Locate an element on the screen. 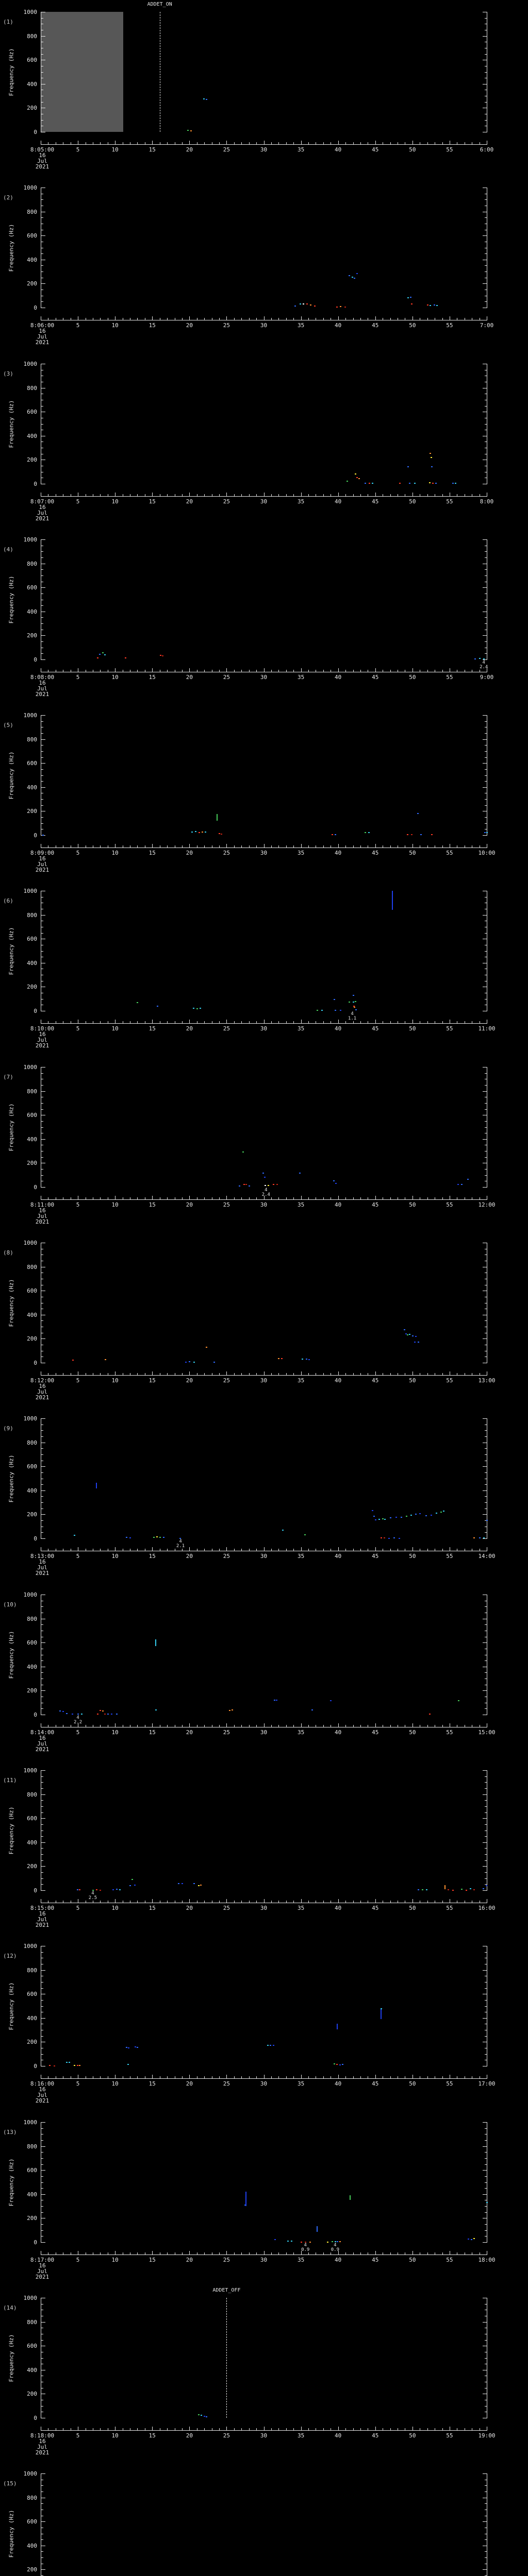 The image size is (528, 2576). panel-number: (3) is located at coordinates (8, 373).